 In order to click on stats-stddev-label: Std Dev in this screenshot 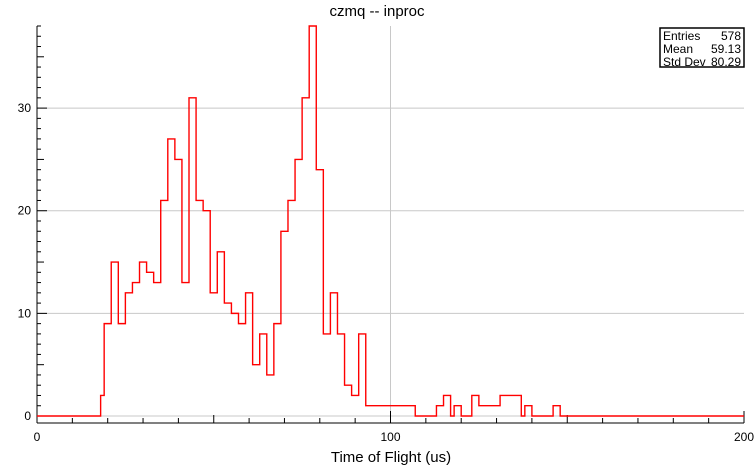, I will do `click(684, 62)`.